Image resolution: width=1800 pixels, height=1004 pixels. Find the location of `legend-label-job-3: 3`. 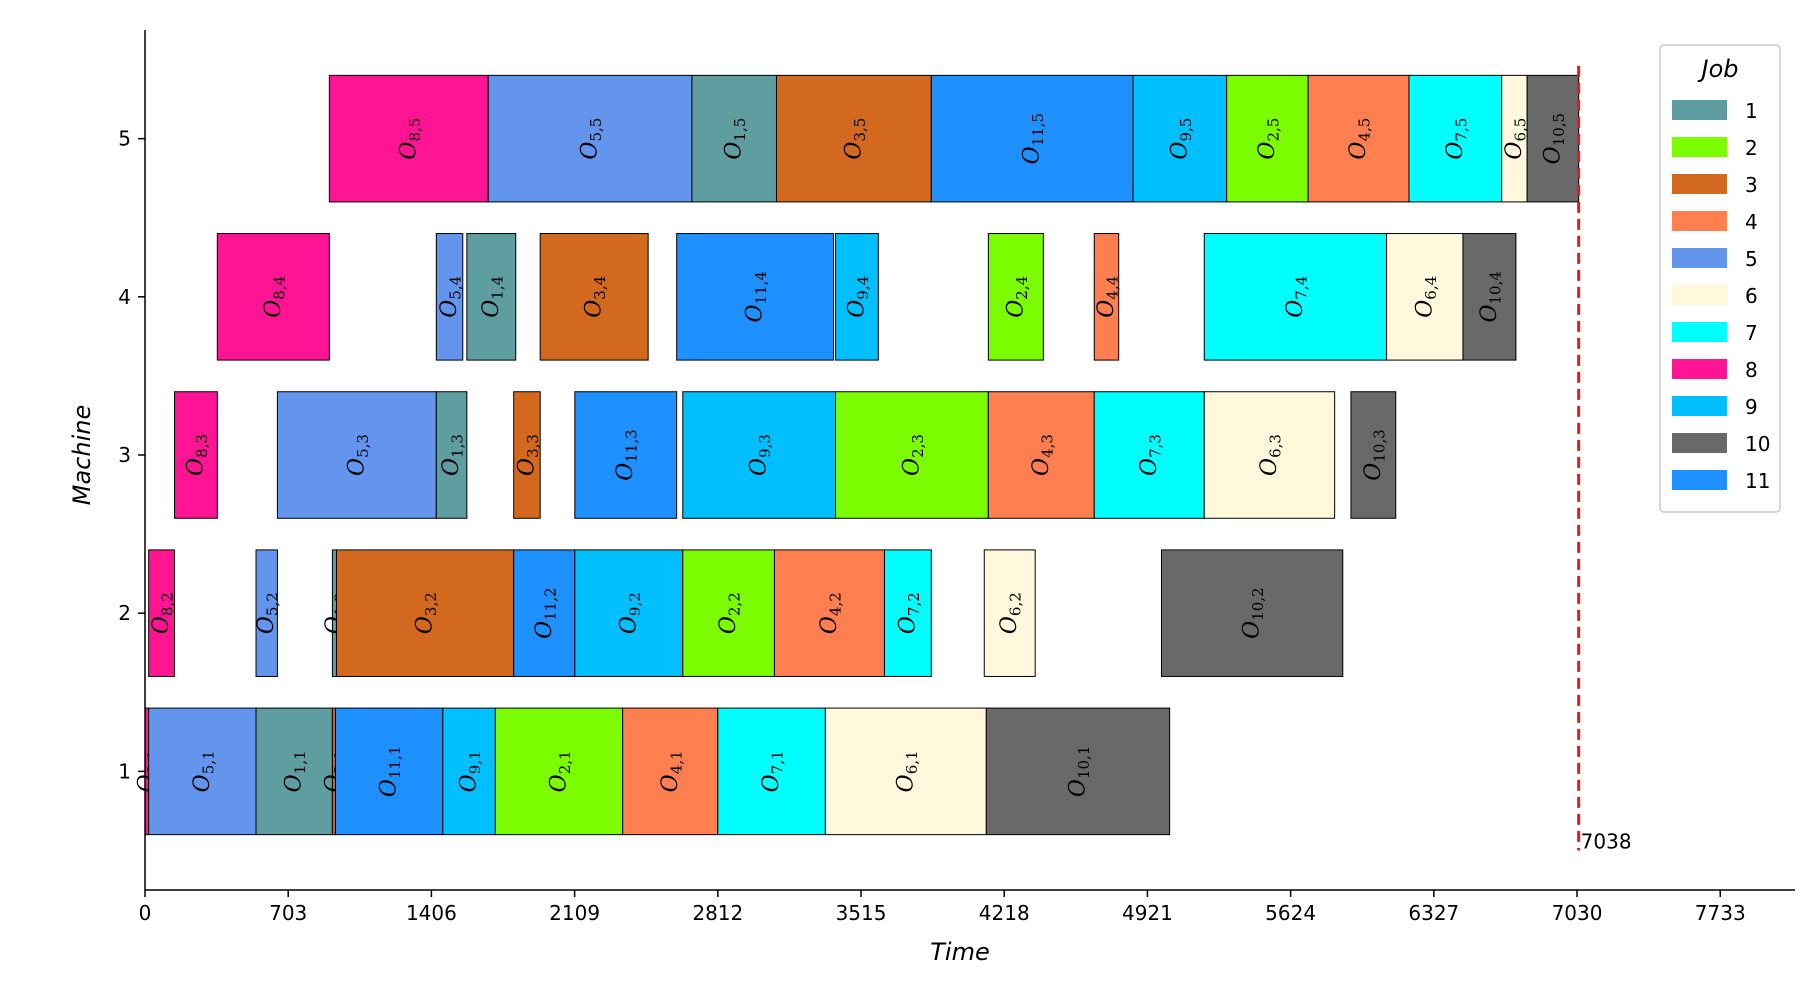

legend-label-job-3: 3 is located at coordinates (1751, 185).